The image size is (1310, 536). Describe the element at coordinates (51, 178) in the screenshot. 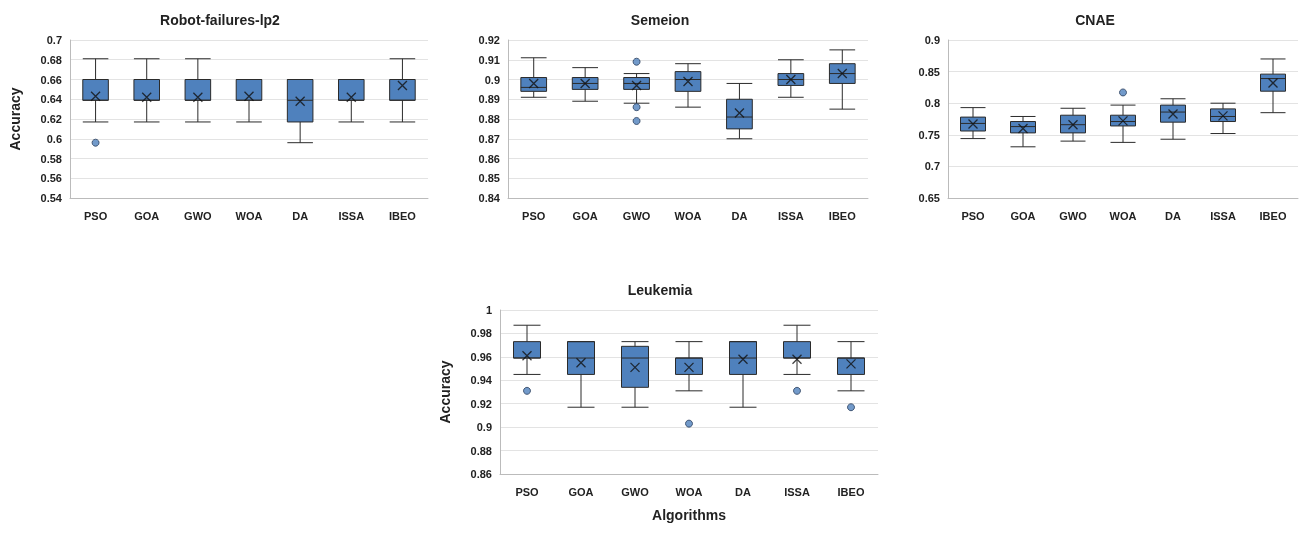

I see `y-tick-label: 0.56` at that location.